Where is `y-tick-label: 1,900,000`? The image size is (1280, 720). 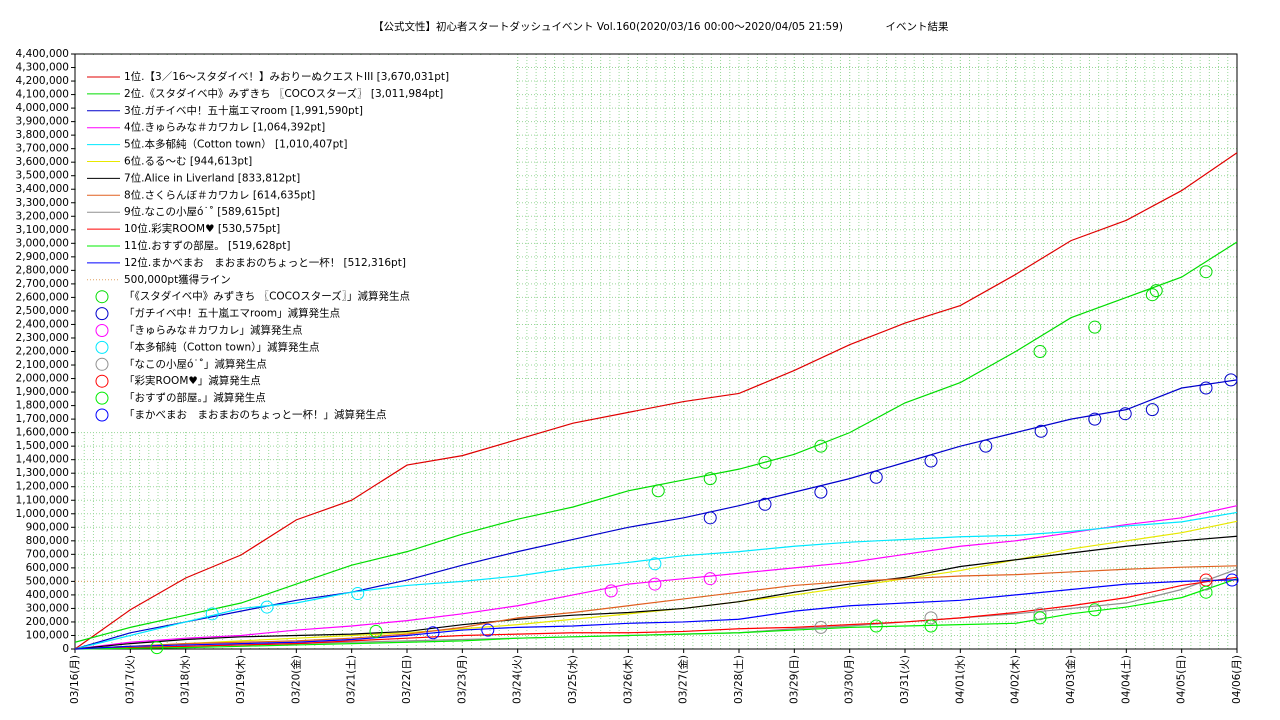 y-tick-label: 1,900,000 is located at coordinates (42, 392).